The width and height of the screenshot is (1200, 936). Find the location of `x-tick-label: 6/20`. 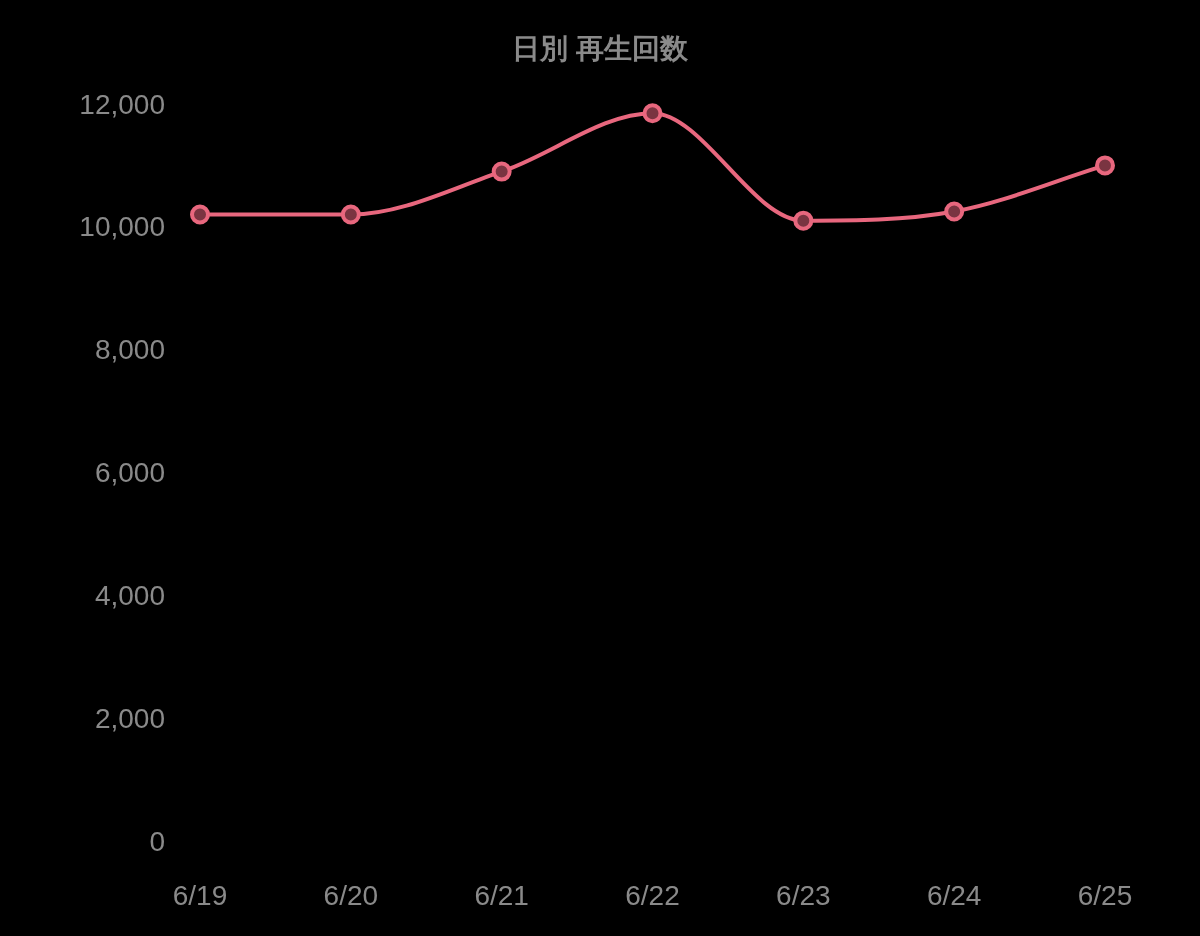

x-tick-label: 6/20 is located at coordinates (351, 895).